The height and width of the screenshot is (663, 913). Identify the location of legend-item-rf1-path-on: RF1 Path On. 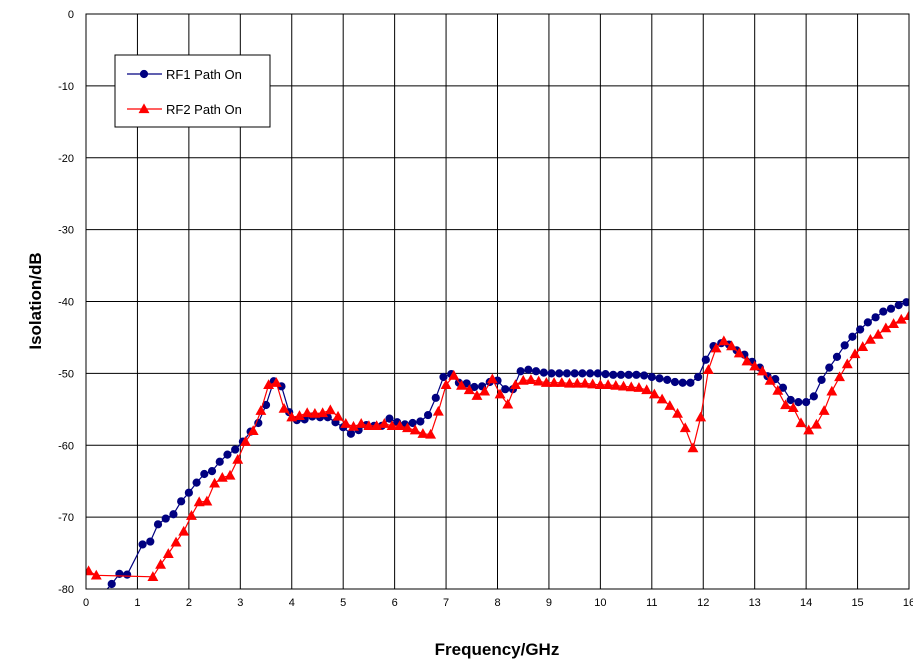
(184, 74).